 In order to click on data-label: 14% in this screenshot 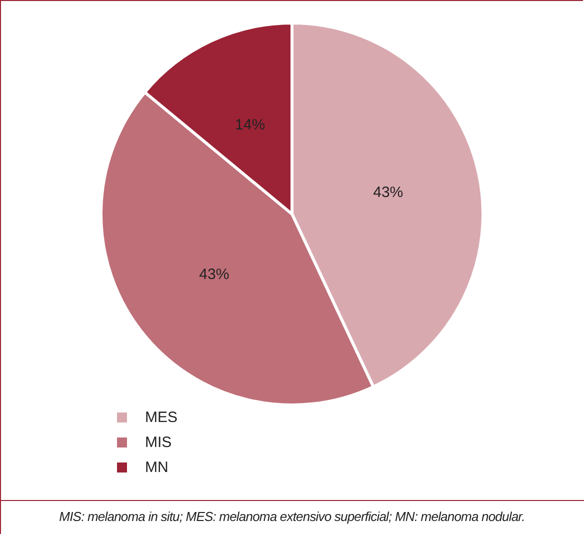, I will do `click(250, 125)`.